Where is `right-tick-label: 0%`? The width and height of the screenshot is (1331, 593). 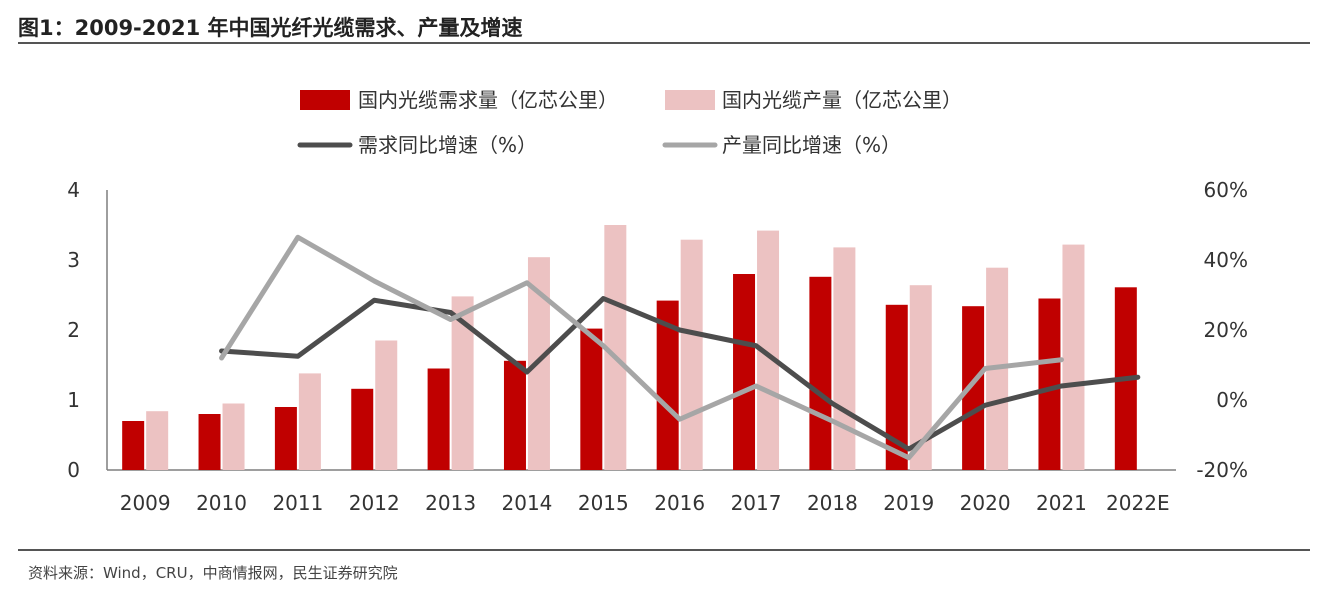 right-tick-label: 0% is located at coordinates (1232, 400).